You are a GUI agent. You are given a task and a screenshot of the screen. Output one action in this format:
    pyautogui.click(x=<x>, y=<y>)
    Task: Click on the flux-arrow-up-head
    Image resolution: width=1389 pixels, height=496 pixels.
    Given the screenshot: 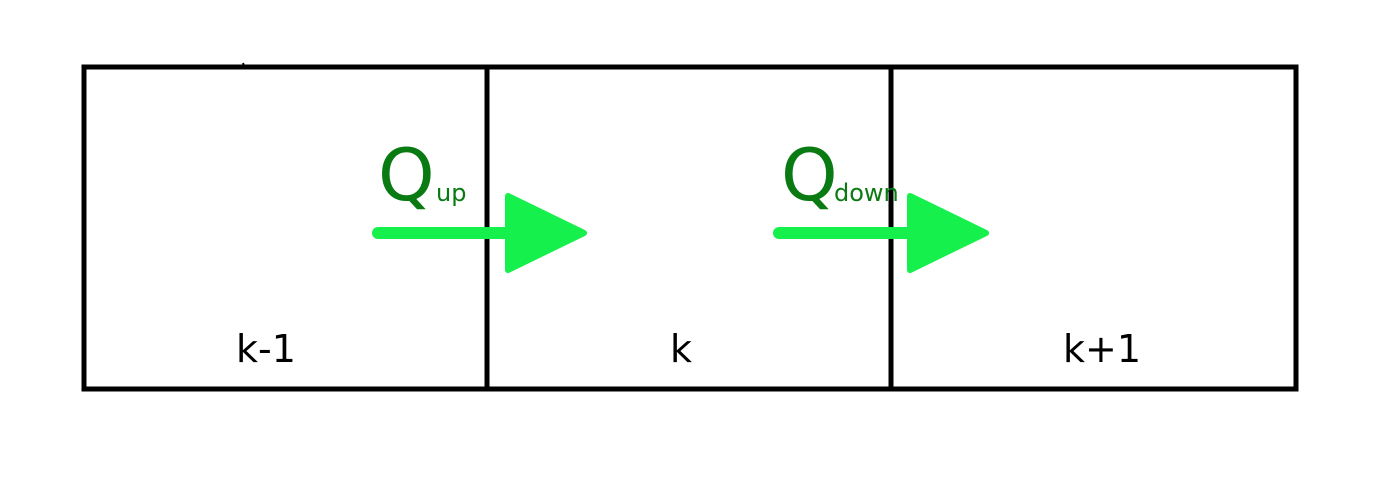 What is the action you would take?
    pyautogui.click(x=546, y=233)
    